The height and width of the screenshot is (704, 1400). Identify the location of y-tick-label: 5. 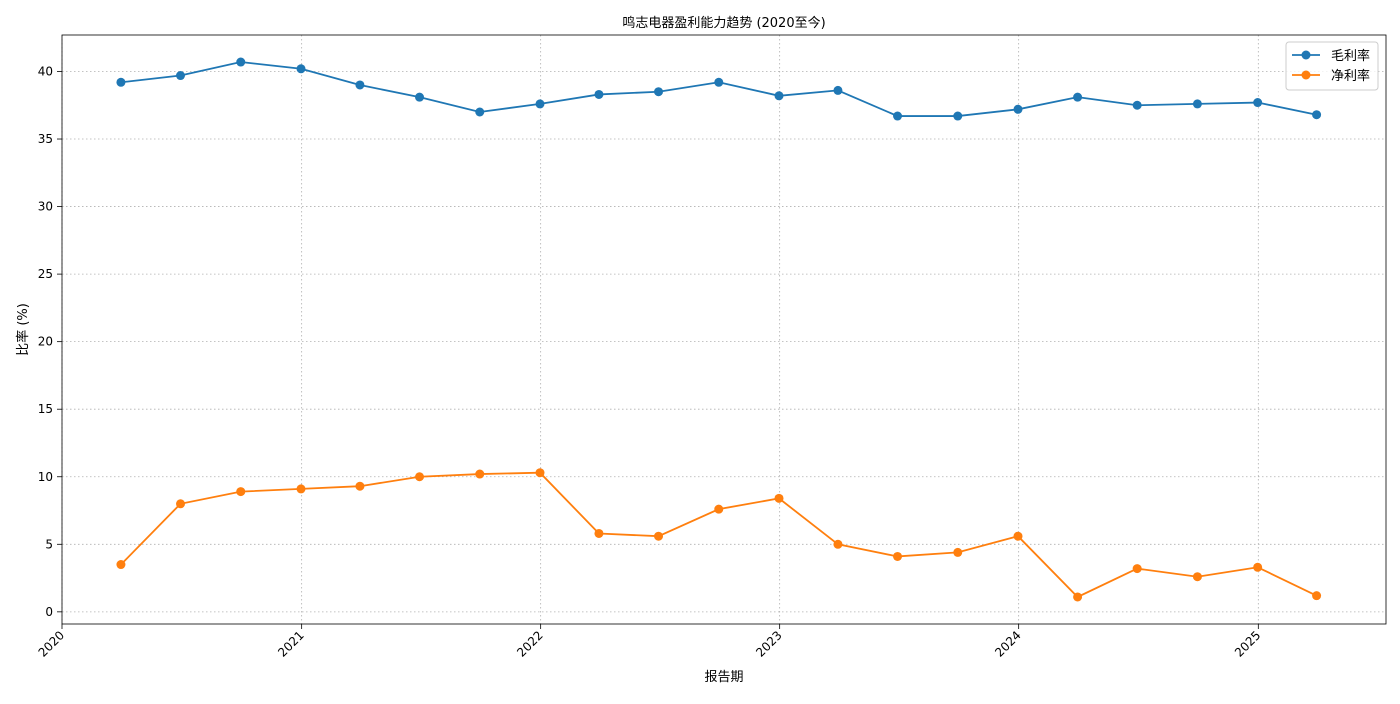
(49, 544).